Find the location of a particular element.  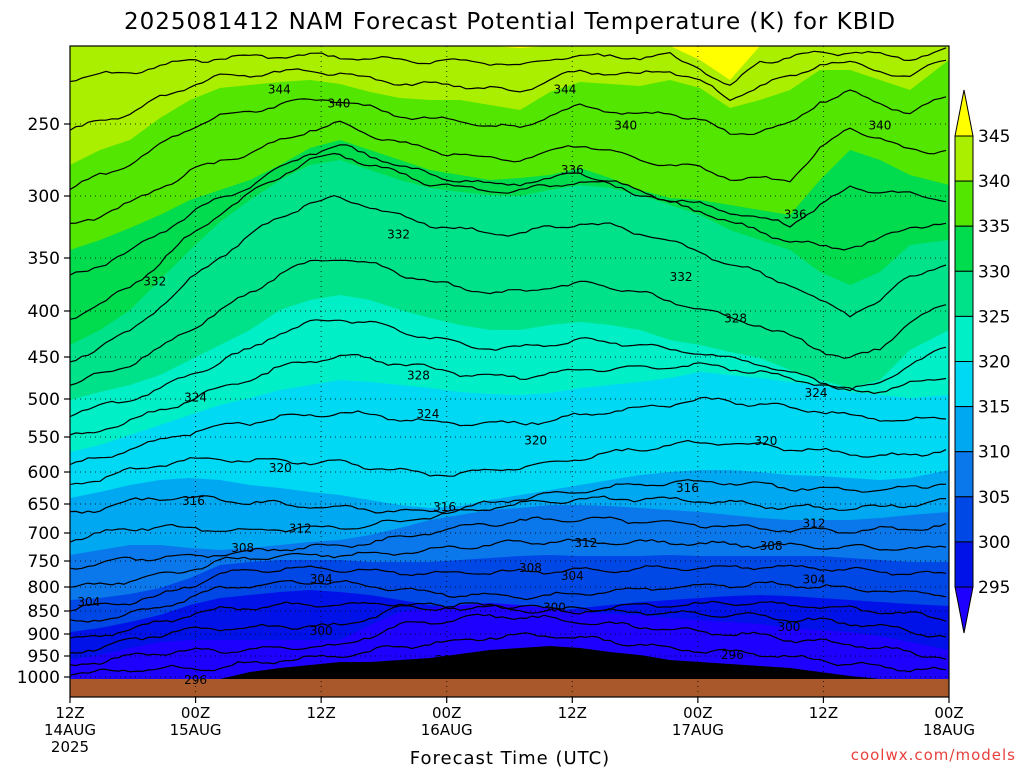

y-tick-label: 950 is located at coordinates (44, 657).